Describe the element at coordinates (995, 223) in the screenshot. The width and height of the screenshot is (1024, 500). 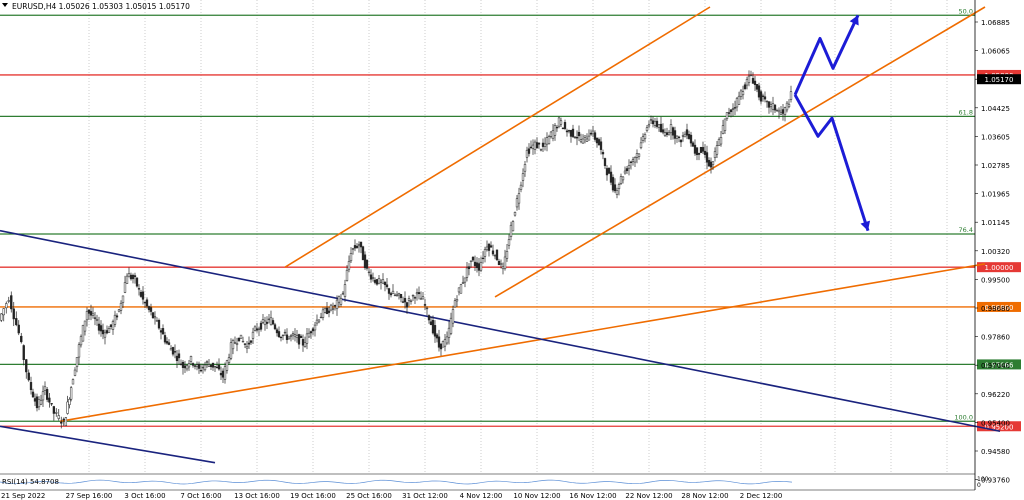
I see `price-label: 1.01145` at that location.